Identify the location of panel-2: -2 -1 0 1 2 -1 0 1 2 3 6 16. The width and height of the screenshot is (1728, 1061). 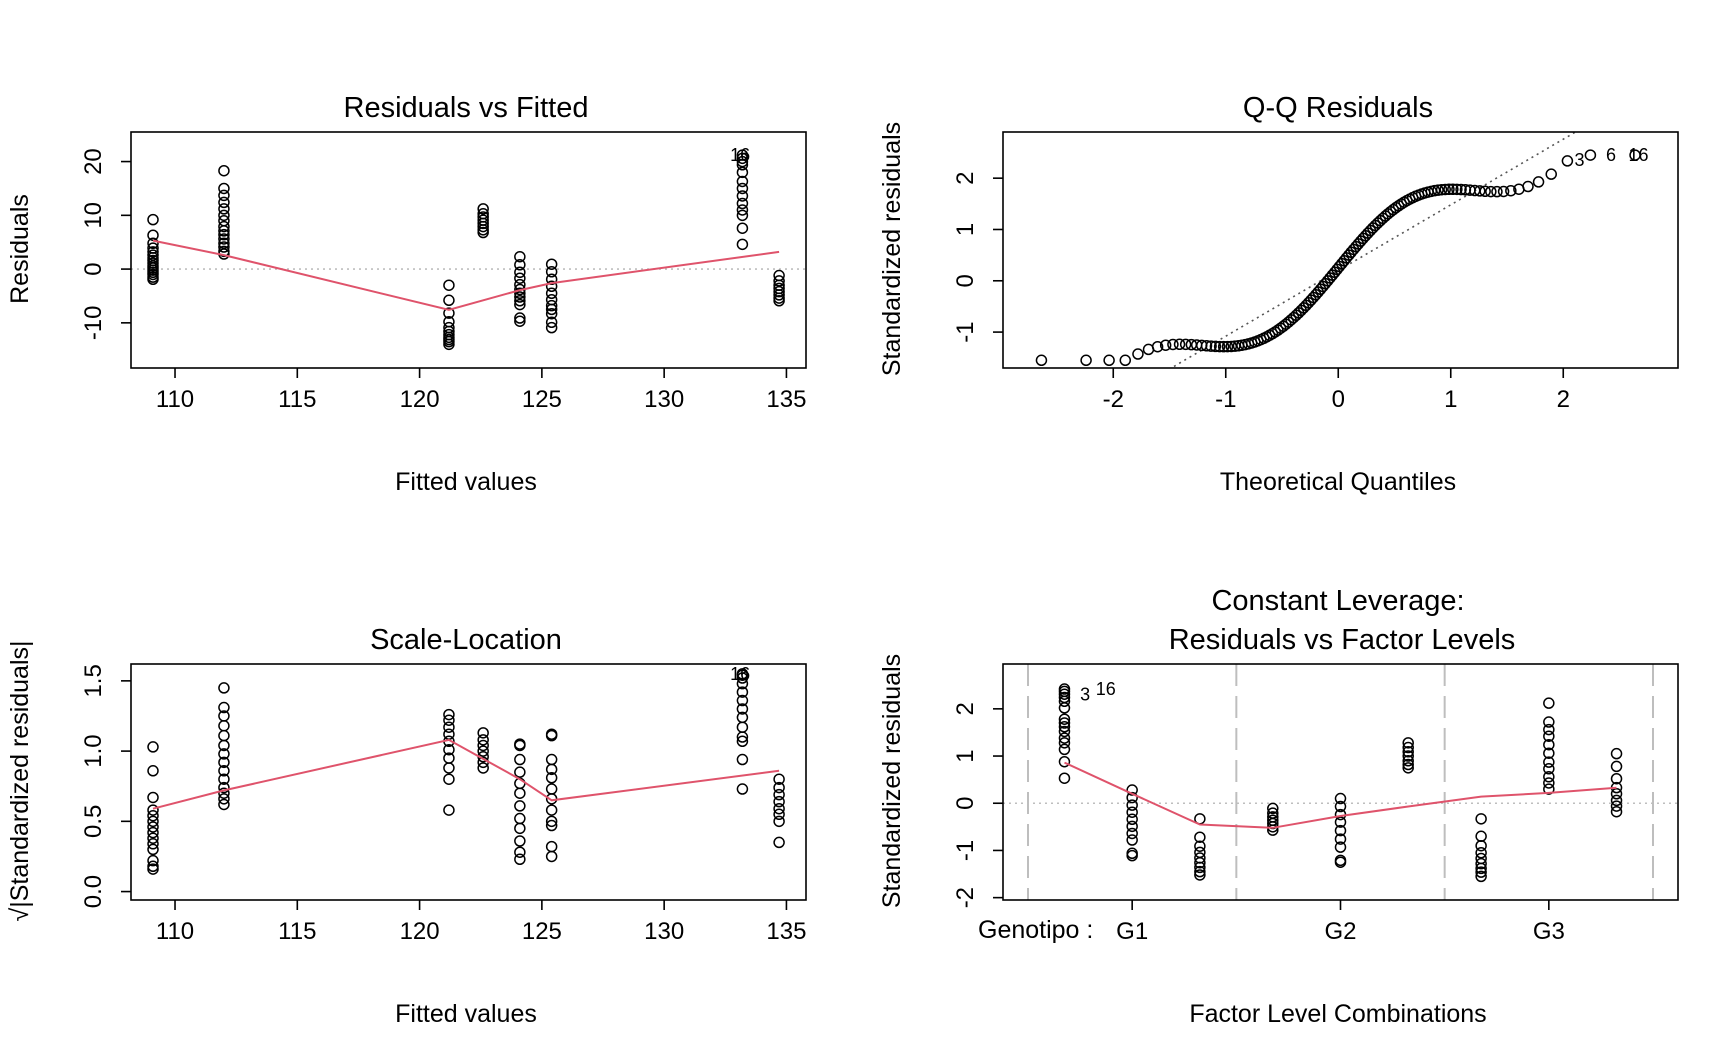
(1315, 272).